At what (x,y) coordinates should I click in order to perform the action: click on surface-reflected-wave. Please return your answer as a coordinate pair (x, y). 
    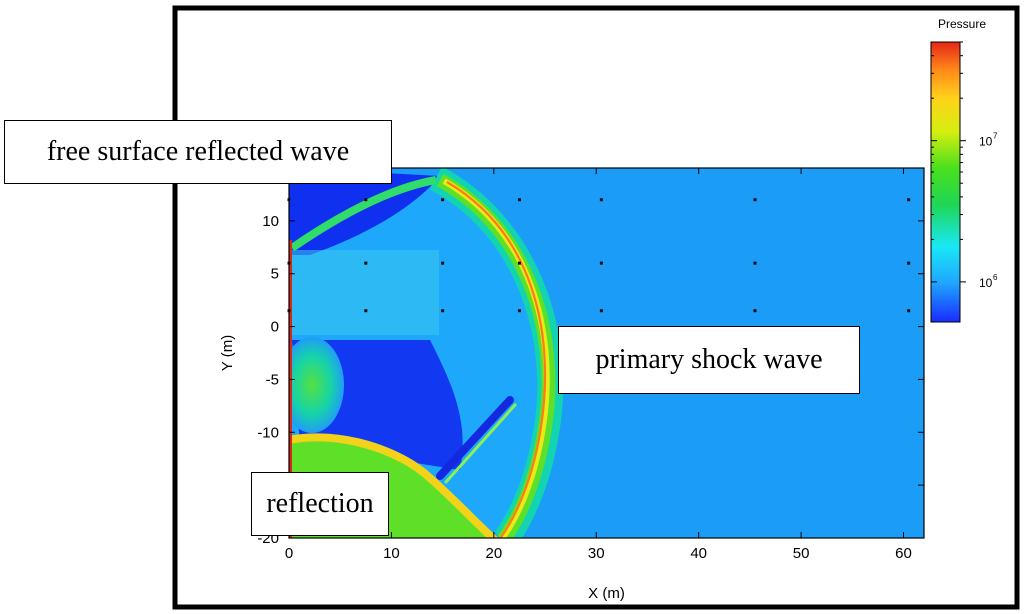
    Looking at the image, I should click on (363, 214).